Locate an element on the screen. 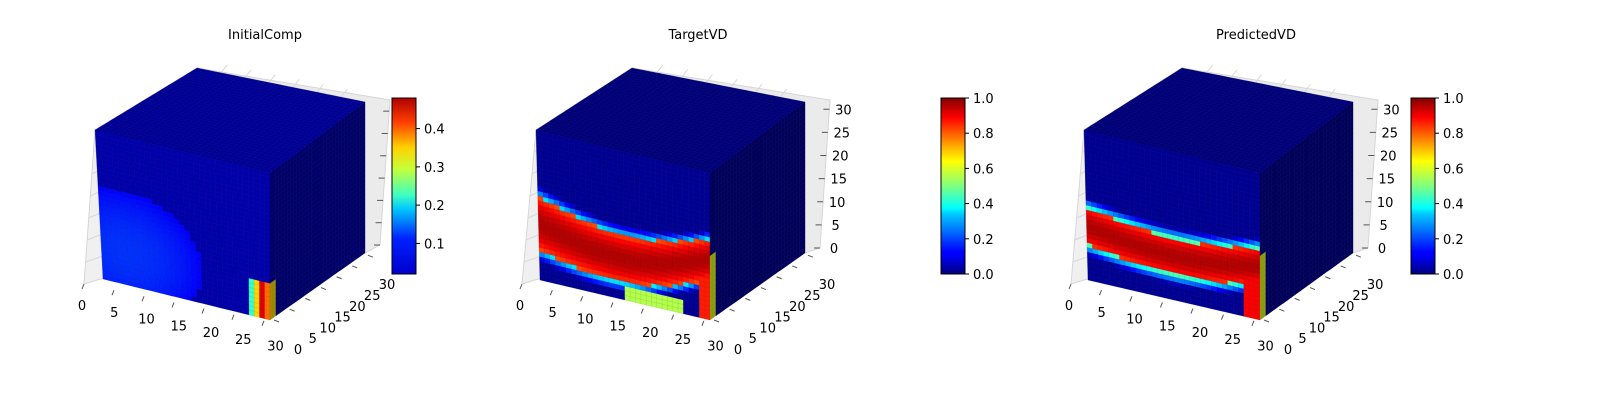 This screenshot has width=1600, height=400. colorbar-tick-label: 0.1 is located at coordinates (434, 244).